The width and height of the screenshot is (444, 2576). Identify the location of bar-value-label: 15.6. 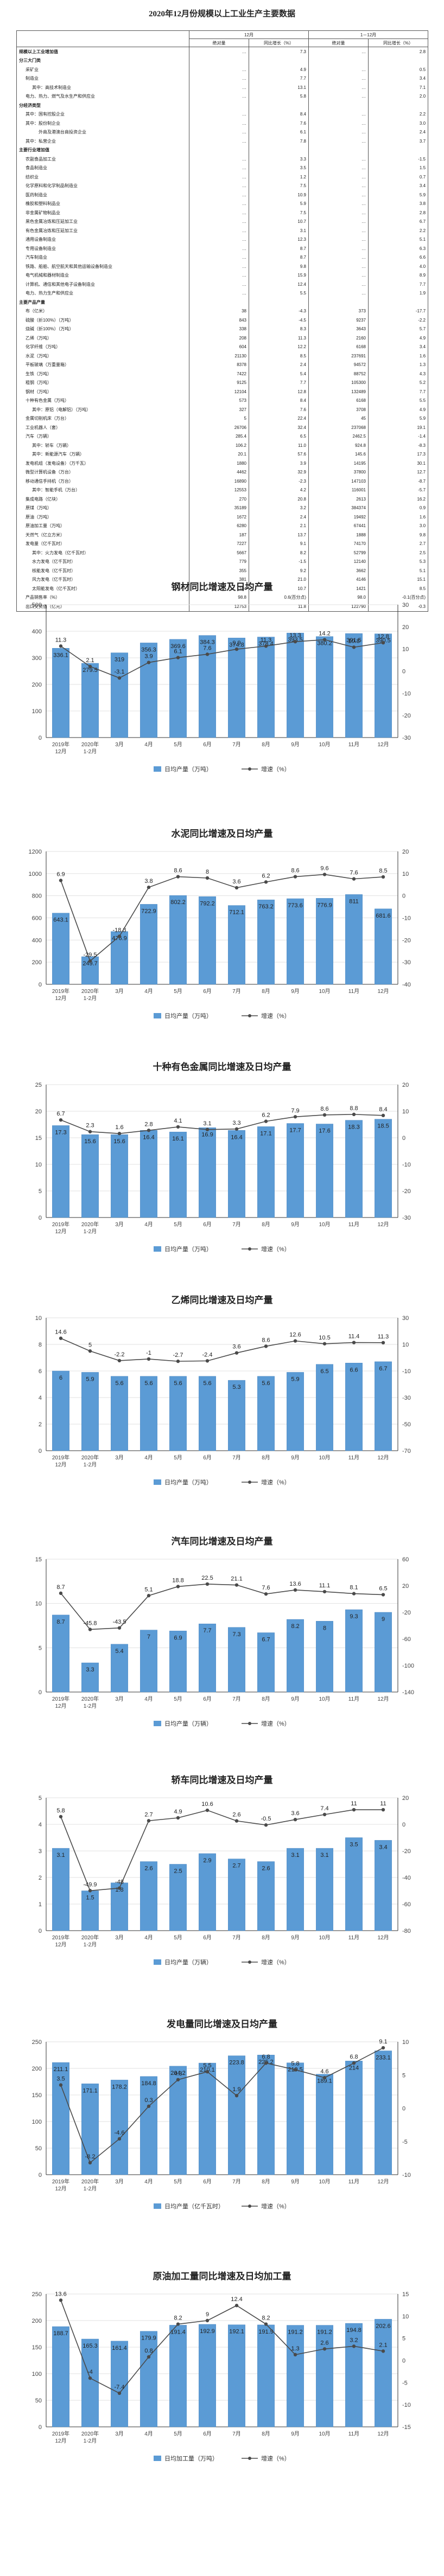
(119, 1141).